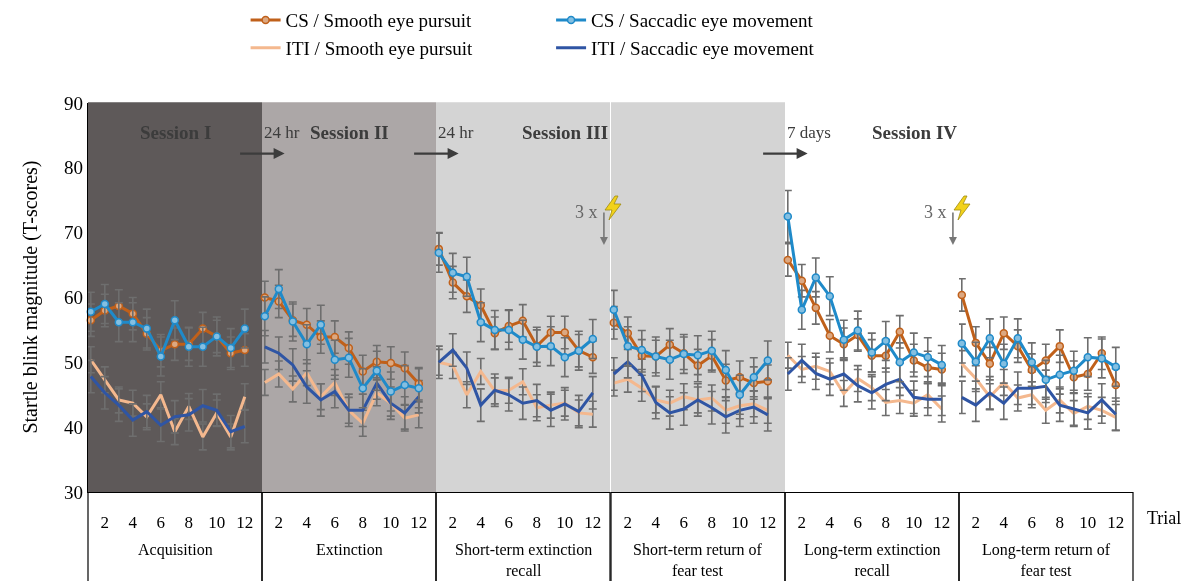 The width and height of the screenshot is (1198, 581). Describe the element at coordinates (74, 492) in the screenshot. I see `y-tick-label: 30` at that location.